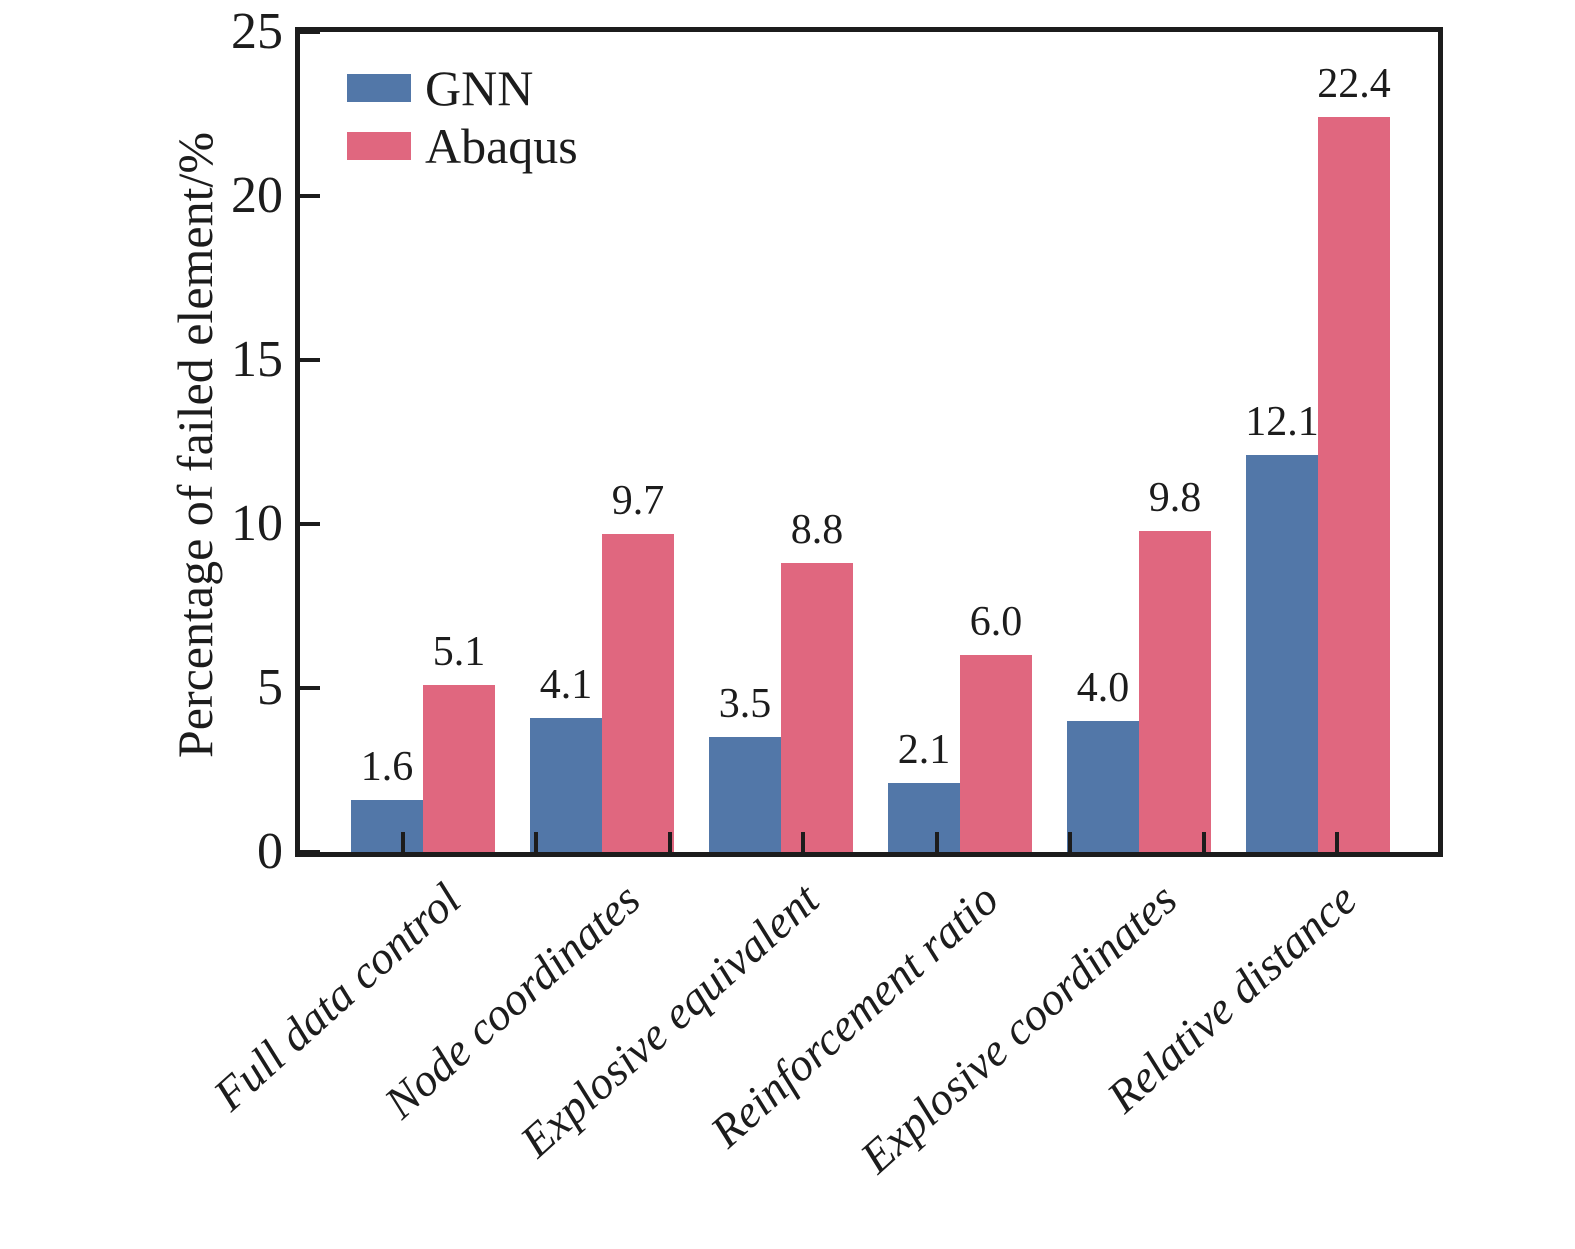 Image resolution: width=1575 pixels, height=1249 pixels. What do you see at coordinates (257, 31) in the screenshot?
I see `y-tick-label: 25` at bounding box center [257, 31].